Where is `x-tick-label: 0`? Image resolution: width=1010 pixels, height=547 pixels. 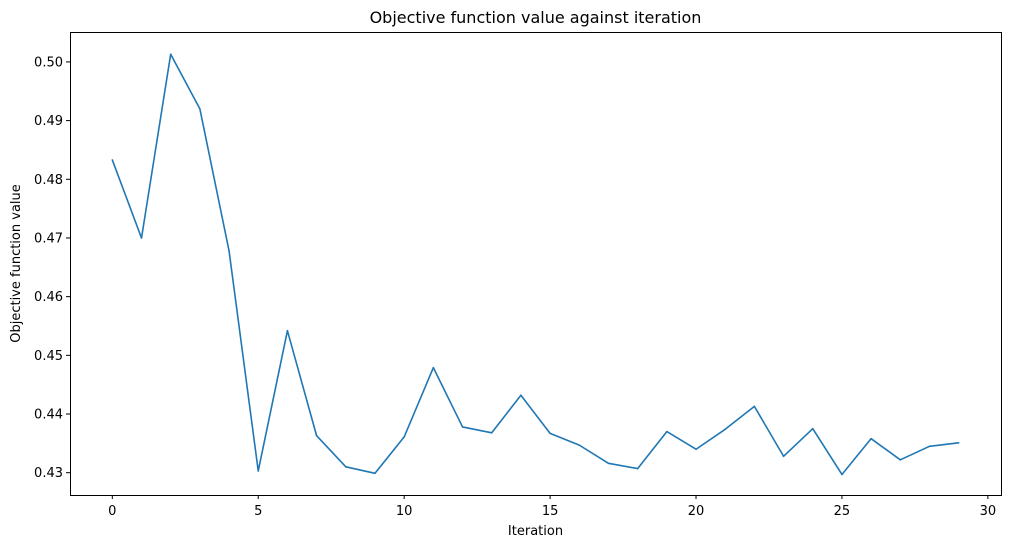 x-tick-label: 0 is located at coordinates (112, 511).